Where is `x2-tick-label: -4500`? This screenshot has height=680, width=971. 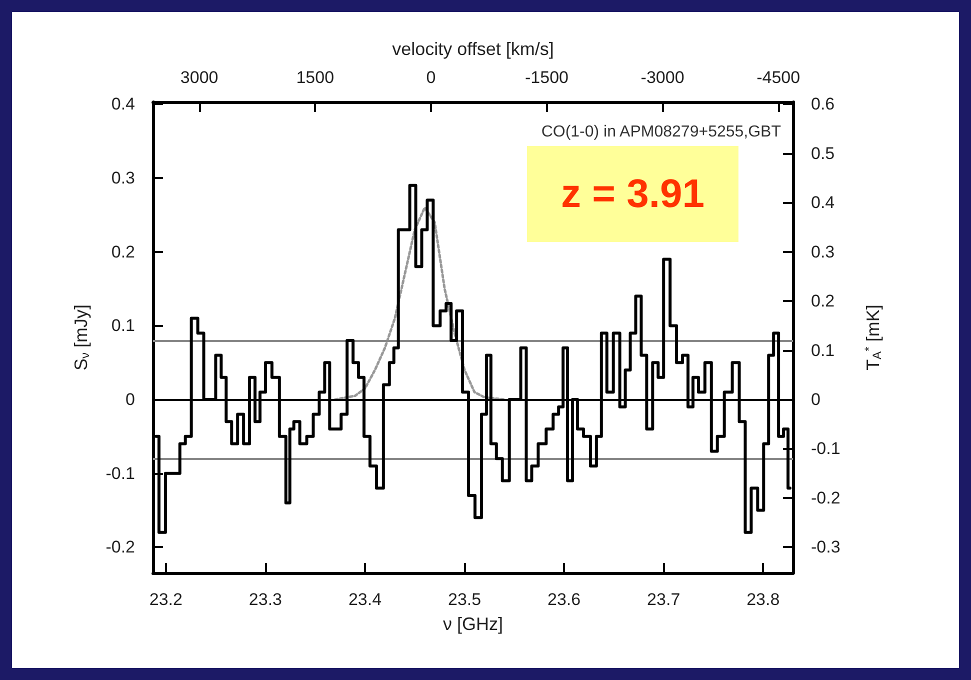 x2-tick-label: -4500 is located at coordinates (778, 77).